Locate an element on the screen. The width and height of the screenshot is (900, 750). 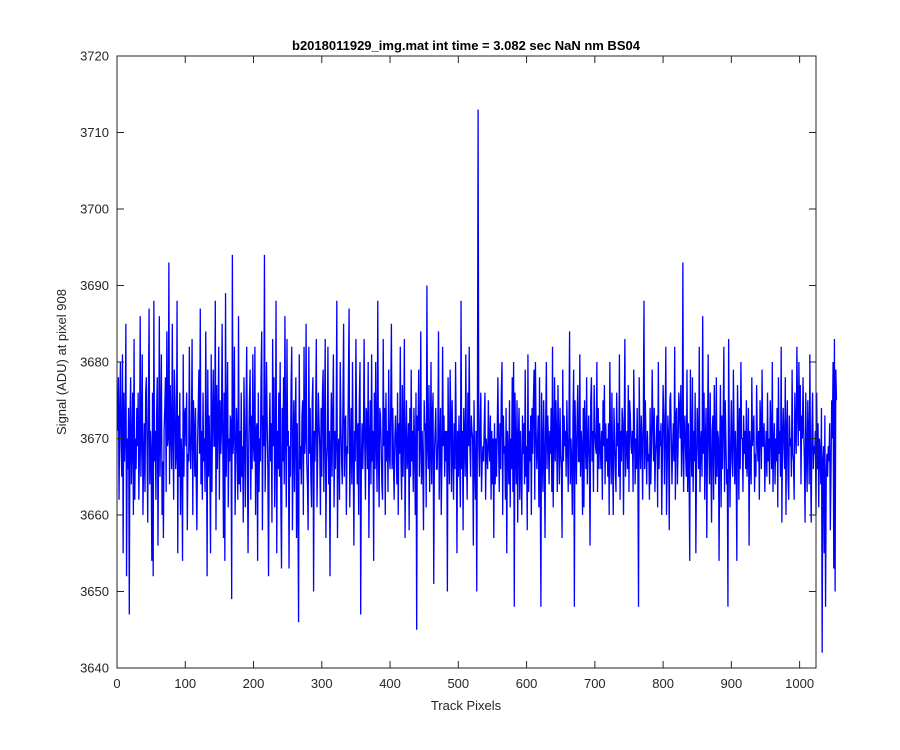
x-axis-label: Track Pixels is located at coordinates (466, 705).